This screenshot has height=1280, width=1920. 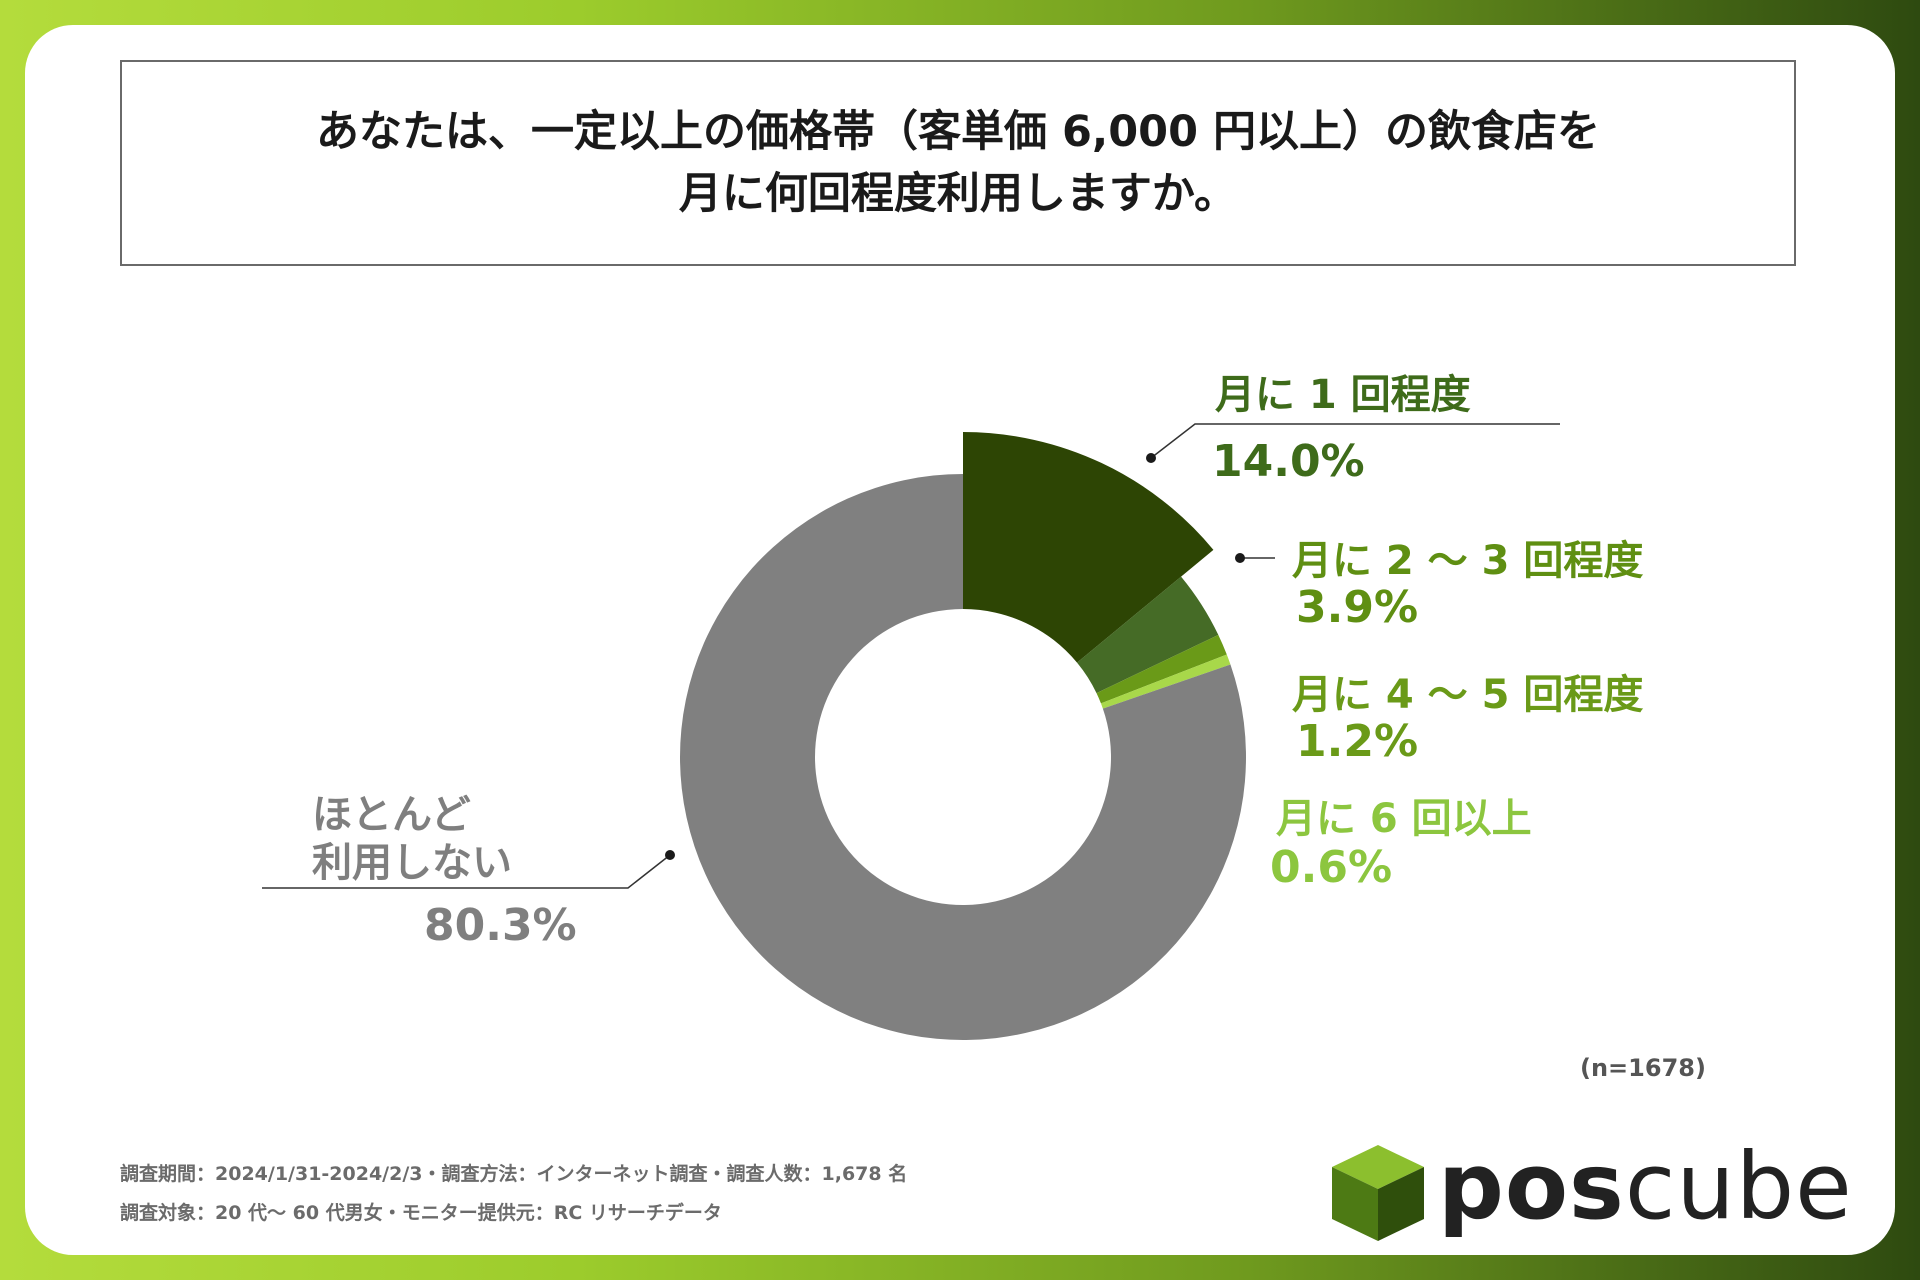 I want to click on slice-4-5-times, so click(x=1161, y=669).